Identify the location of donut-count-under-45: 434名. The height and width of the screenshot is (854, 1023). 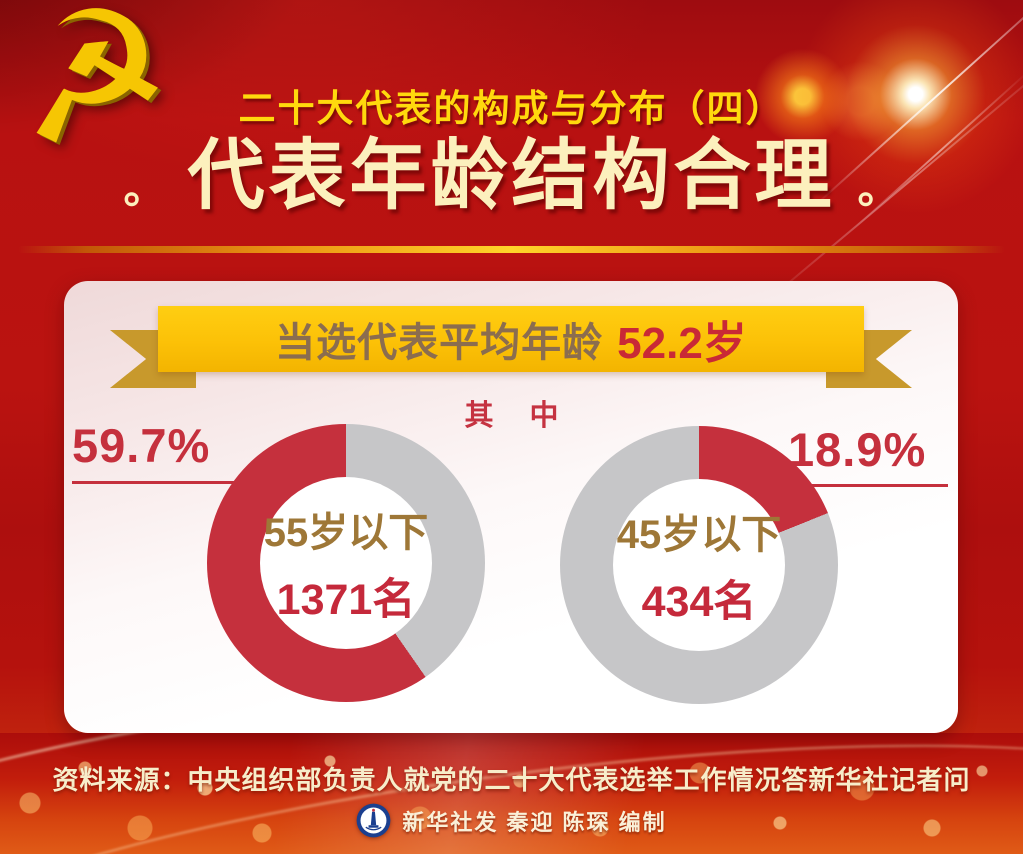
(699, 601).